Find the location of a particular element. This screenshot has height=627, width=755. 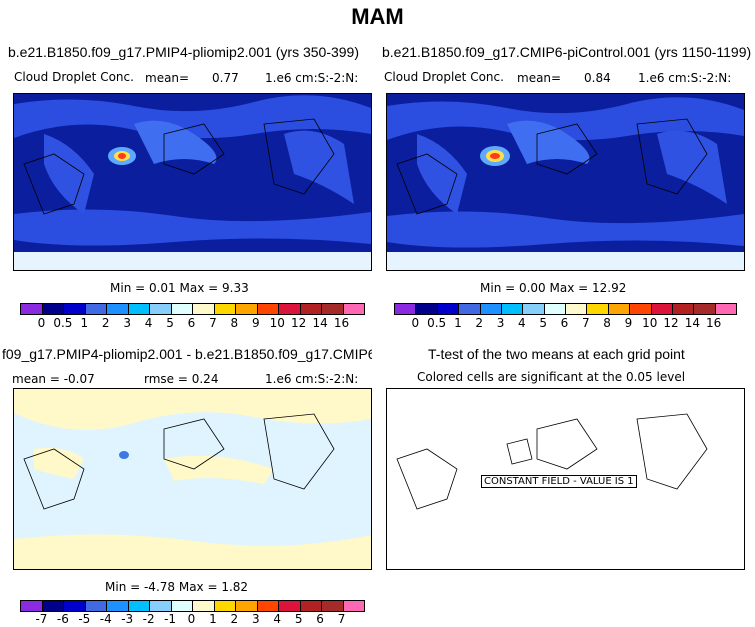

mean-value-top-left: 0.77 is located at coordinates (225, 78).